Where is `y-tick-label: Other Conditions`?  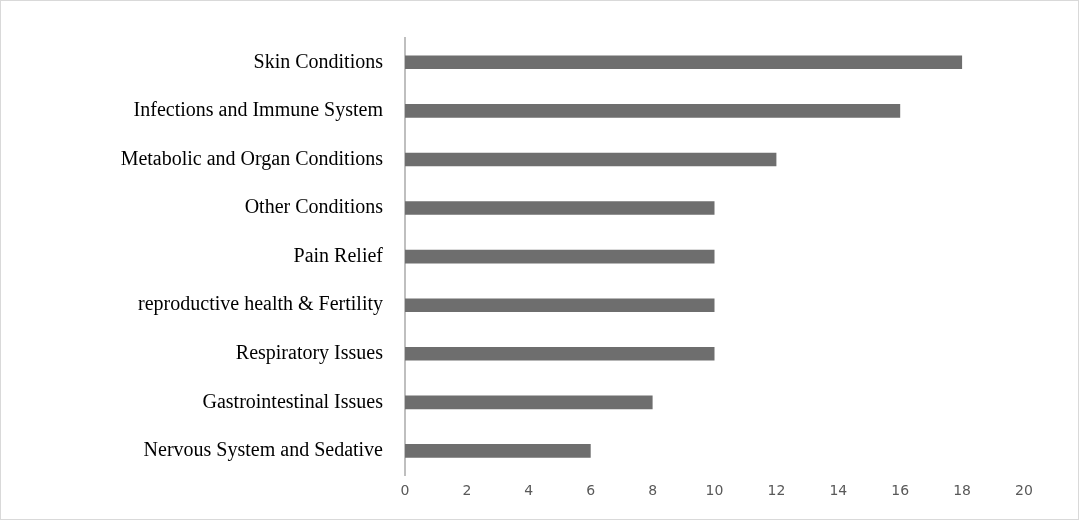 y-tick-label: Other Conditions is located at coordinates (314, 206).